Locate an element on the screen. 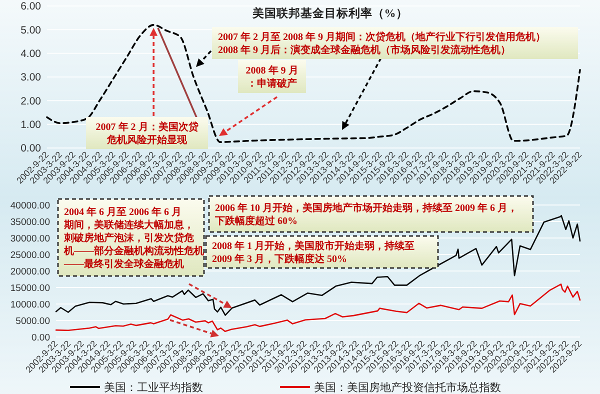 The image size is (600, 394). y-tick-label: 6.00 is located at coordinates (31, 6).